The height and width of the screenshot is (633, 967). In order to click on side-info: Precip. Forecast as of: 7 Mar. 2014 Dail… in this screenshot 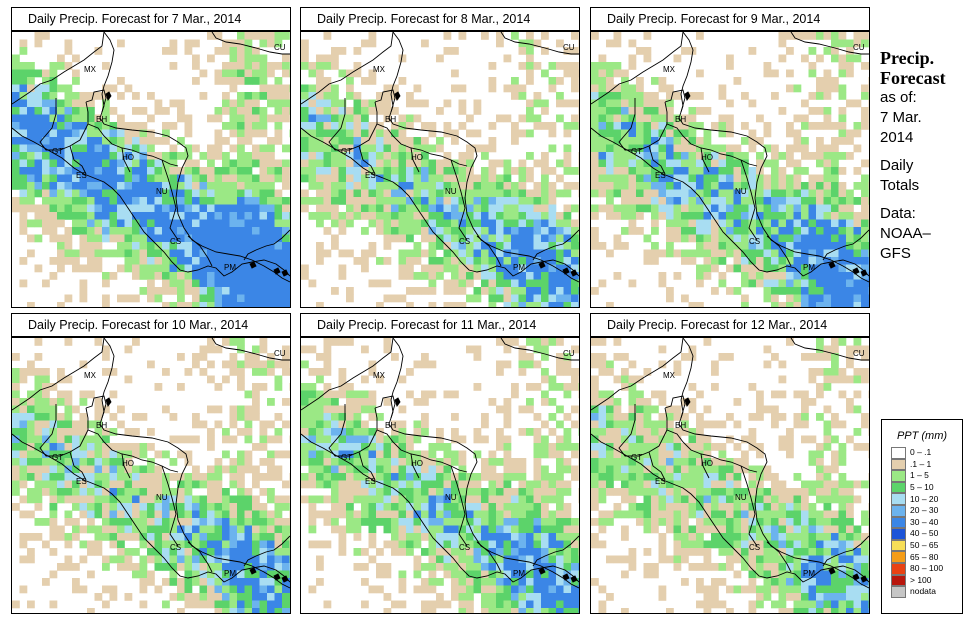, I will do `click(923, 156)`.